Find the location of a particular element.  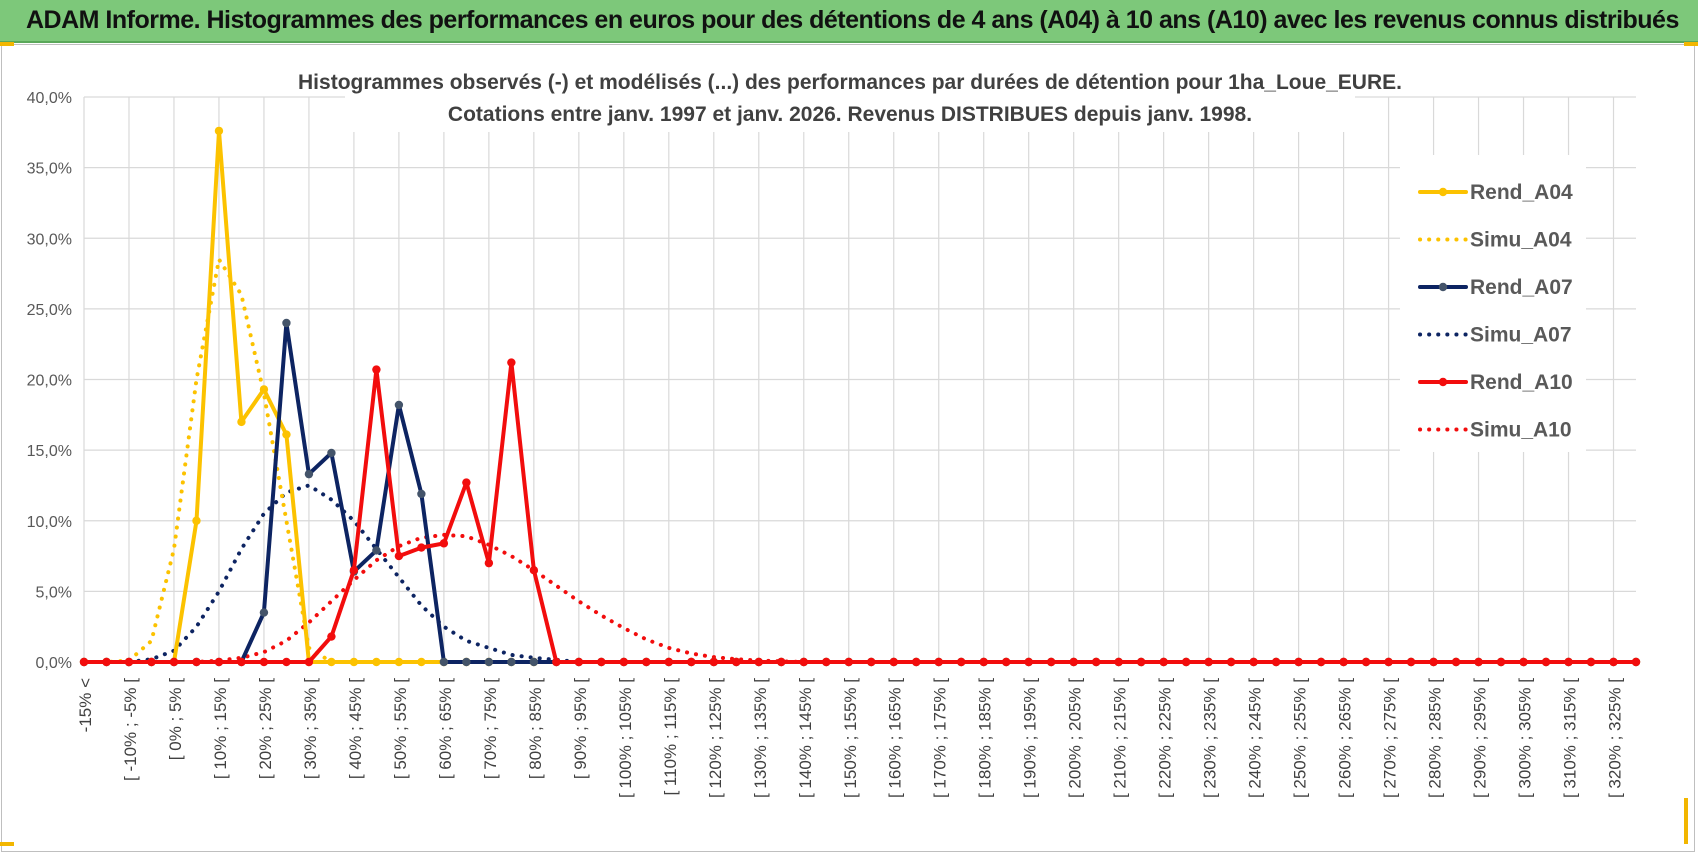

x-tick-label: [ 100% ; 105% [ is located at coordinates (625, 738).